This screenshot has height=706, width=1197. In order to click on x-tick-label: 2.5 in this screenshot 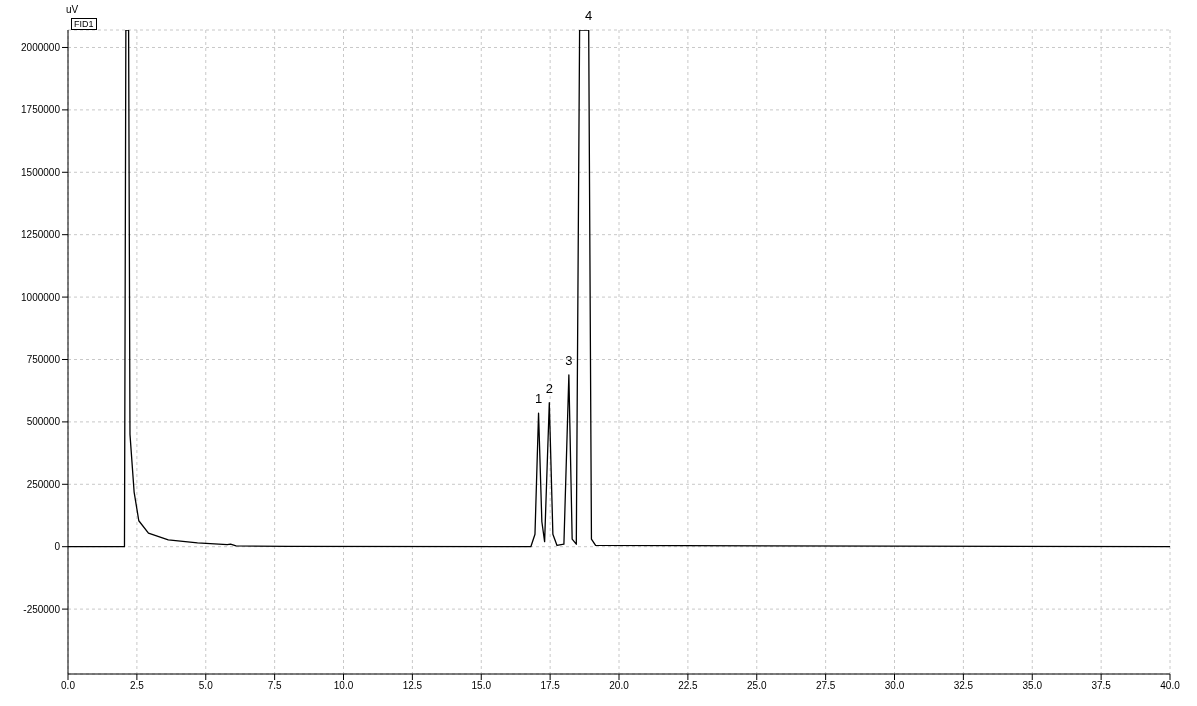, I will do `click(137, 686)`.